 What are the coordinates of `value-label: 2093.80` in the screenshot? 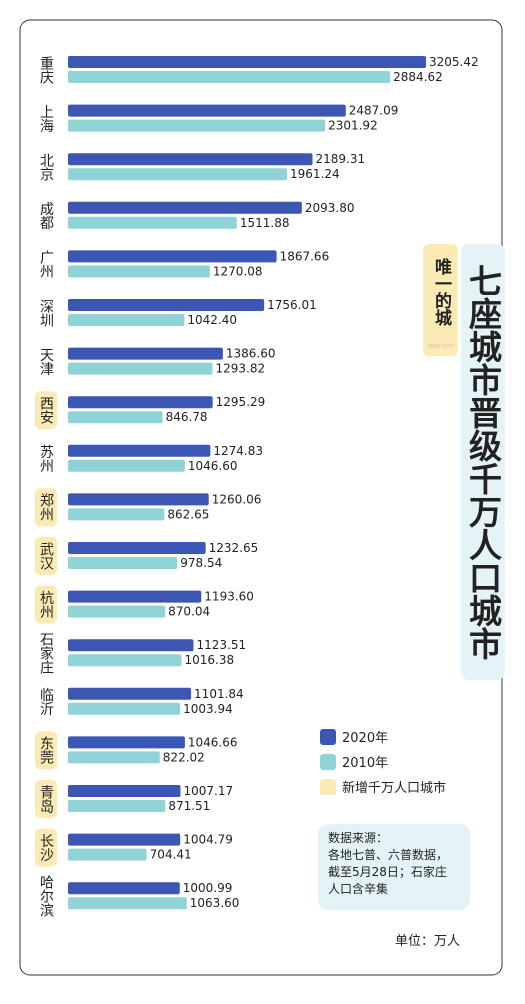 It's located at (330, 208).